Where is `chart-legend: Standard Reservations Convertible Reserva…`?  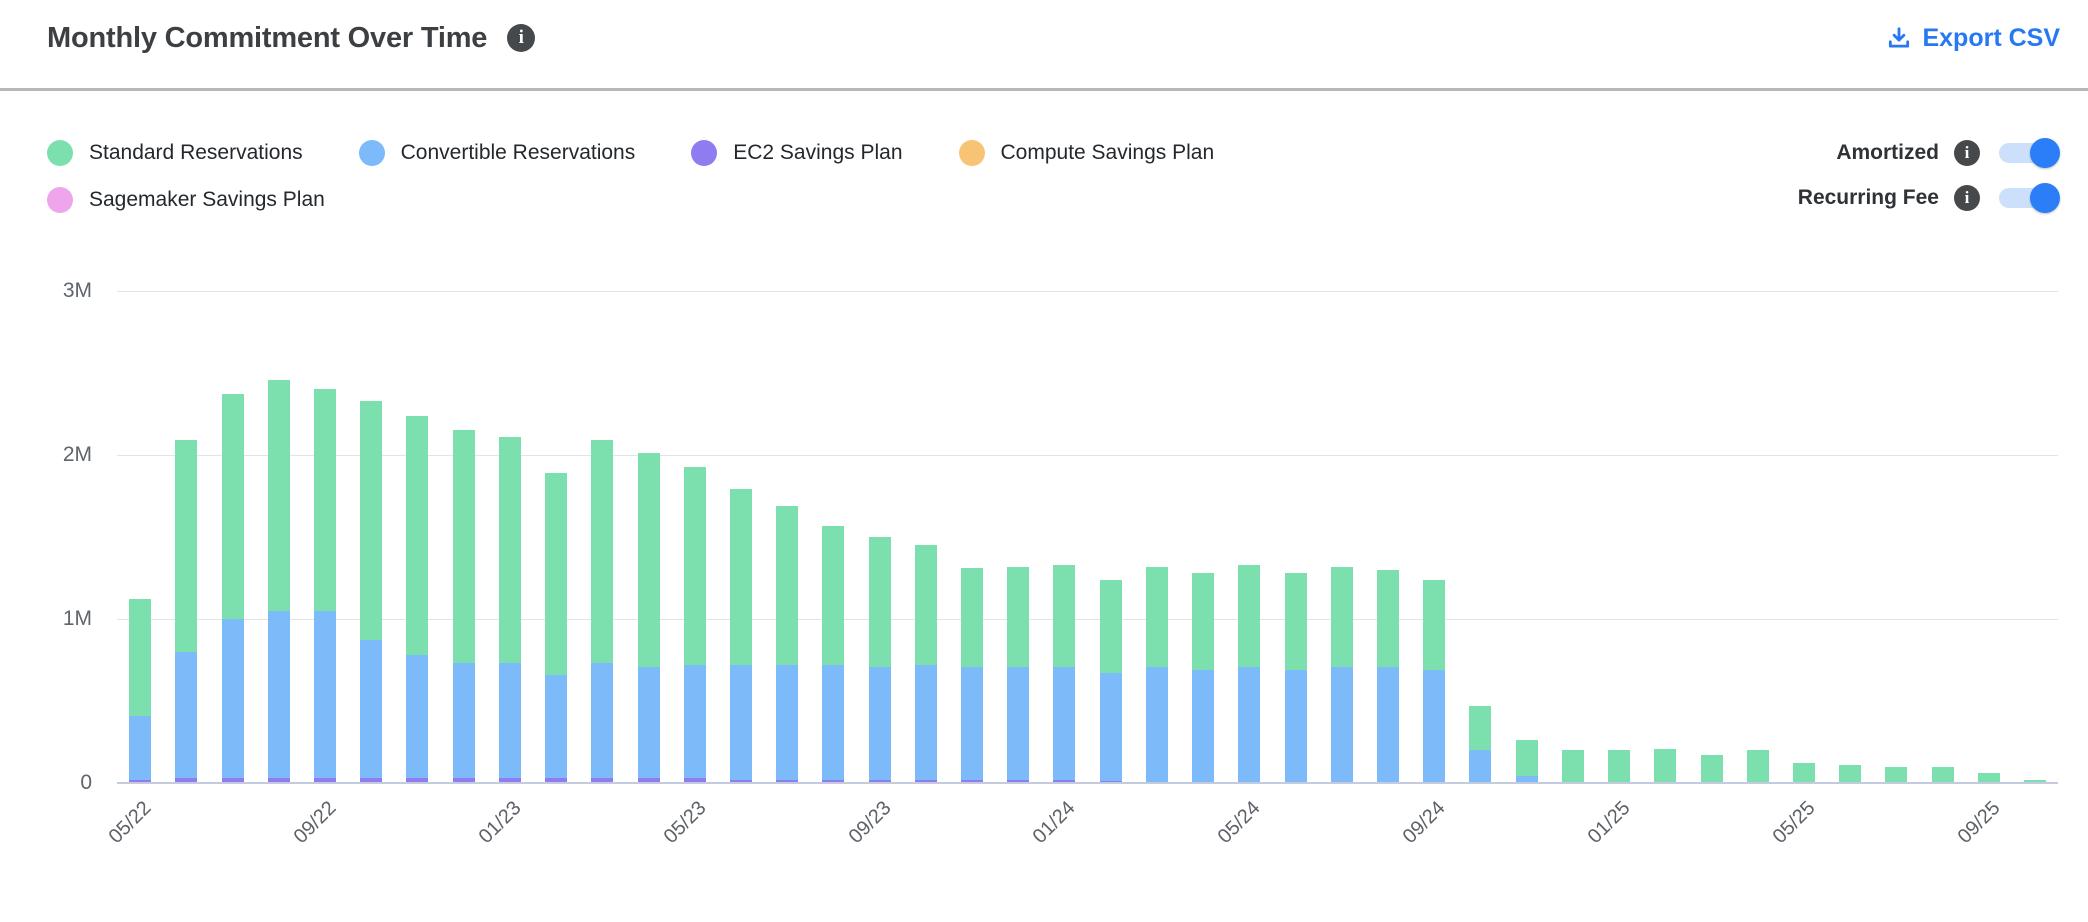
chart-legend: Standard Reservations Convertible Reserva… is located at coordinates (630, 176).